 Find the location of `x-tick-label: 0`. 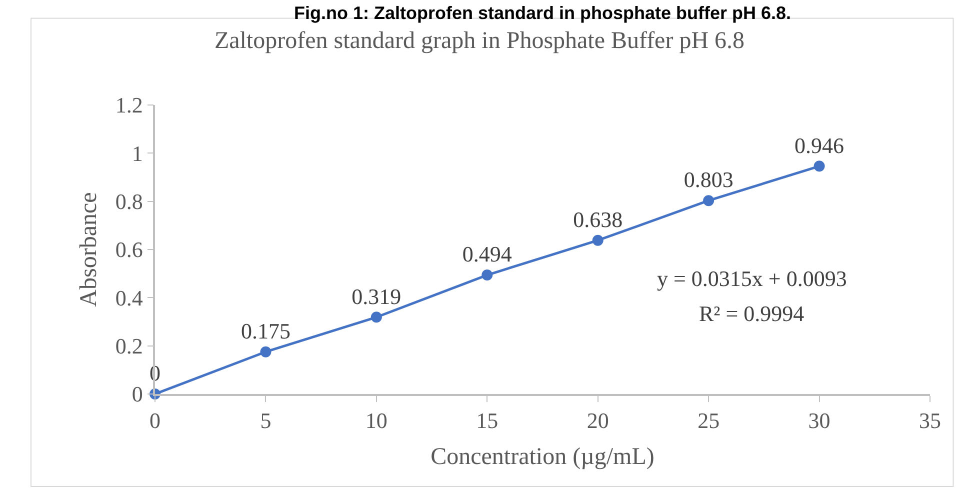

x-tick-label: 0 is located at coordinates (155, 421).